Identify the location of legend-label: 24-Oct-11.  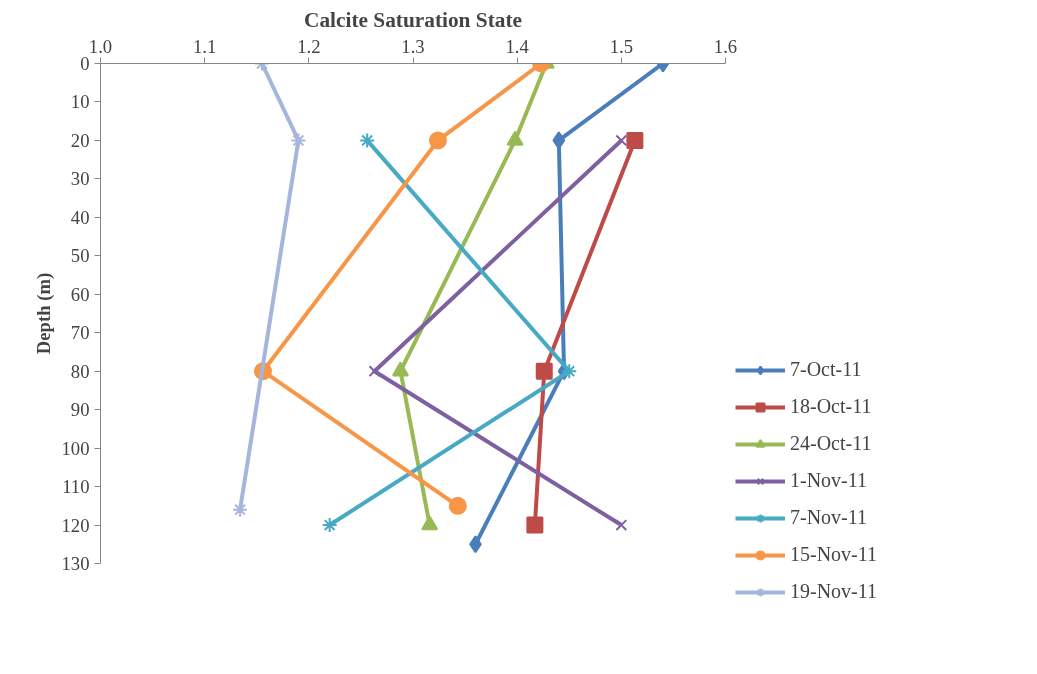
(831, 443).